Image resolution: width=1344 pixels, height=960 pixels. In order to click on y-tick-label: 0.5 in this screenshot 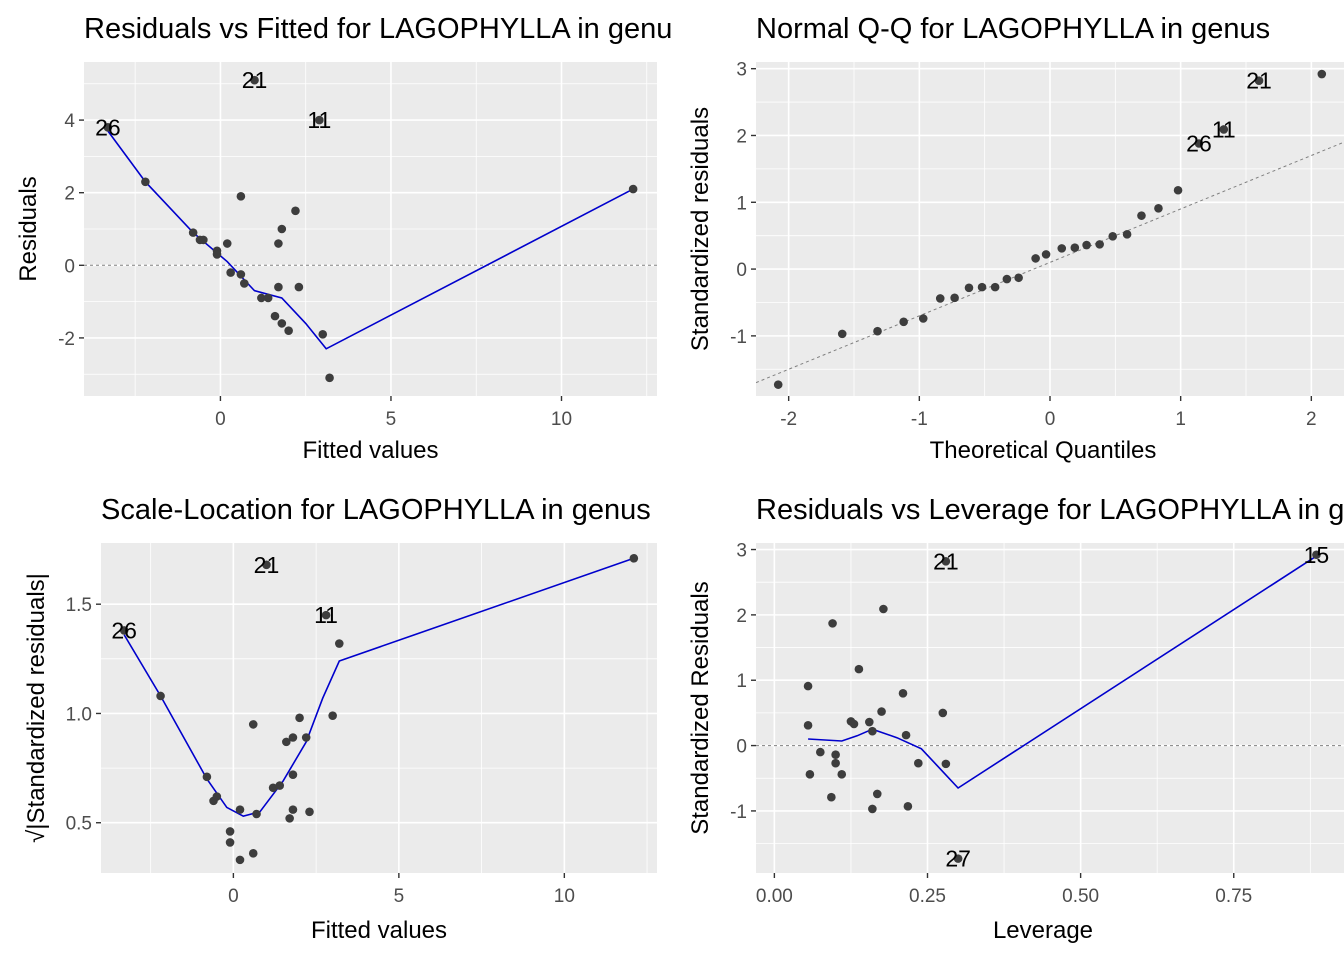, I will do `click(79, 824)`.